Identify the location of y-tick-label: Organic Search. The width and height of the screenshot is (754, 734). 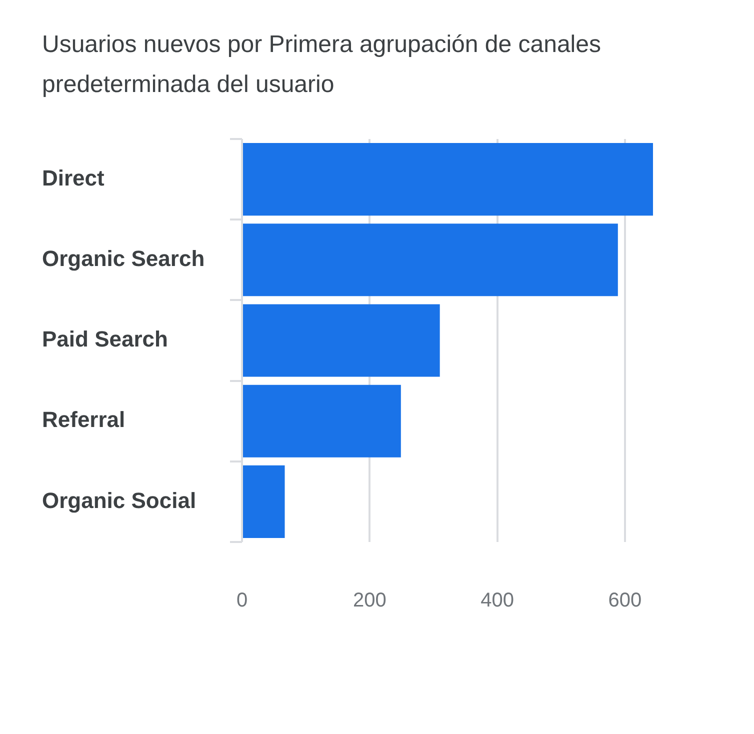
(123, 258).